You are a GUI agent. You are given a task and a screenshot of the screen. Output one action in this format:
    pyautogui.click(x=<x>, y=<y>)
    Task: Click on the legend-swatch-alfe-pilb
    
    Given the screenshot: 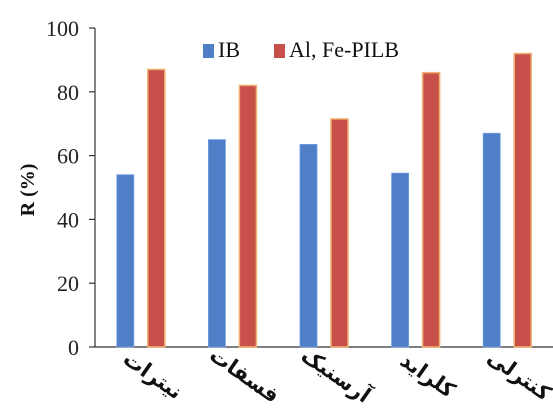 What is the action you would take?
    pyautogui.click(x=279, y=51)
    